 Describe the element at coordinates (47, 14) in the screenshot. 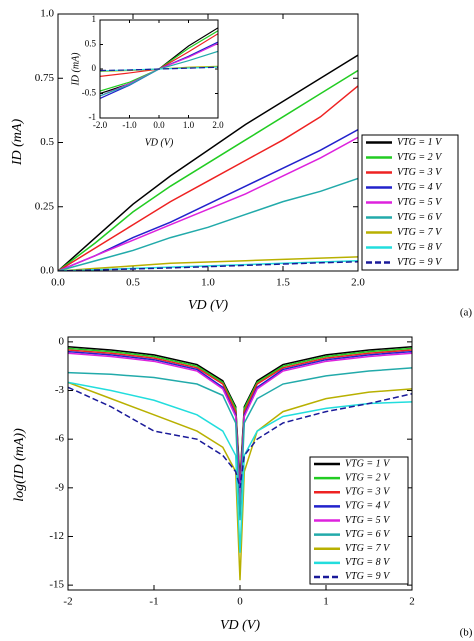

I see `y-tick-label: 1.0` at that location.